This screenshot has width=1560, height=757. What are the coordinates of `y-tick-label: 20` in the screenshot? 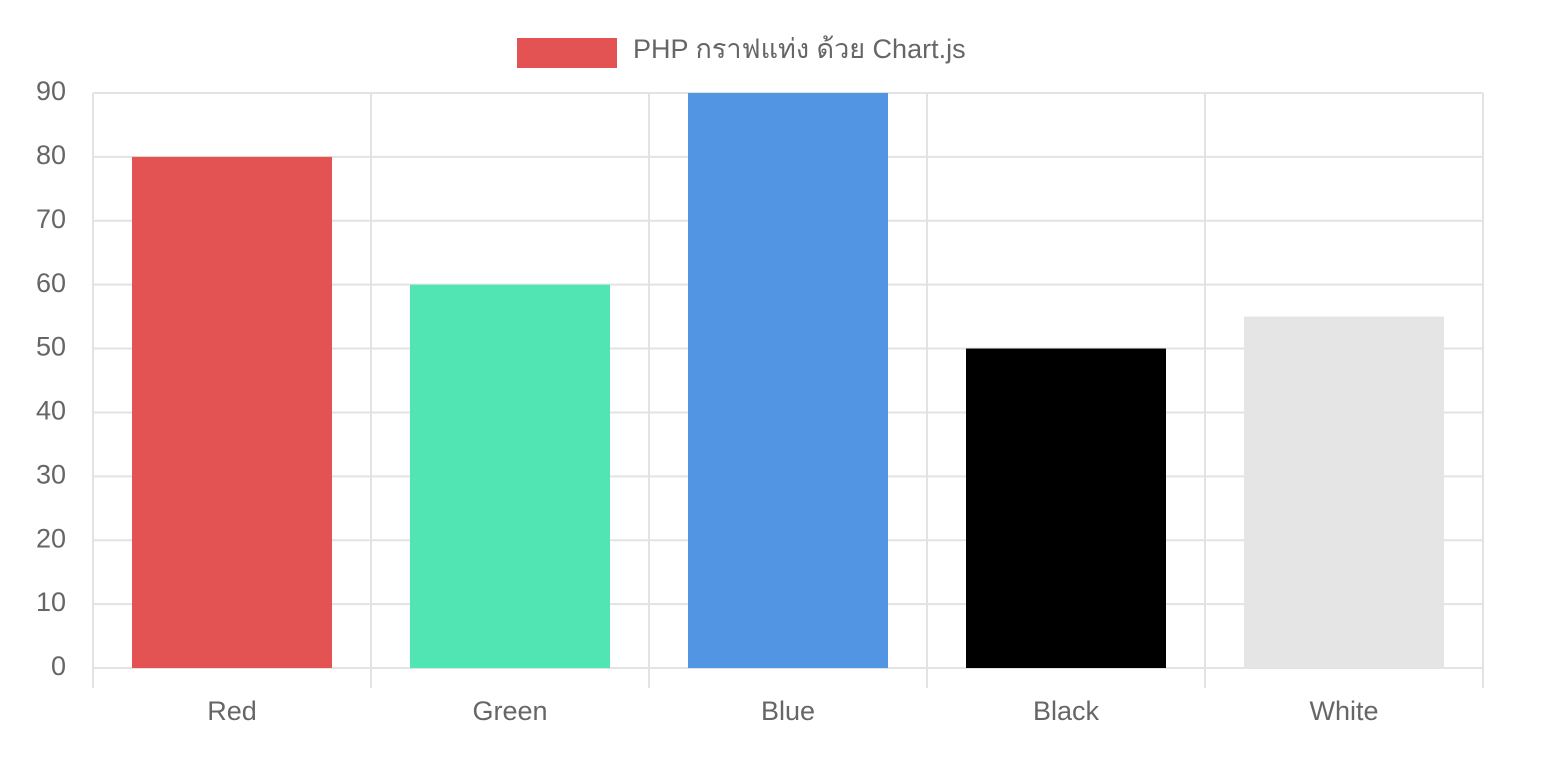 It's located at (51, 538).